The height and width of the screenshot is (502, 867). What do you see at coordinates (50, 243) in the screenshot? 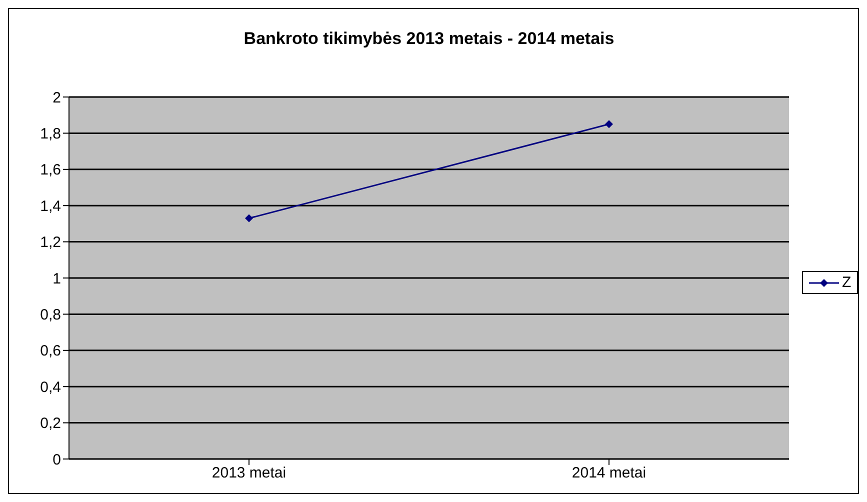
I see `y-tick-label: 1,2` at bounding box center [50, 243].